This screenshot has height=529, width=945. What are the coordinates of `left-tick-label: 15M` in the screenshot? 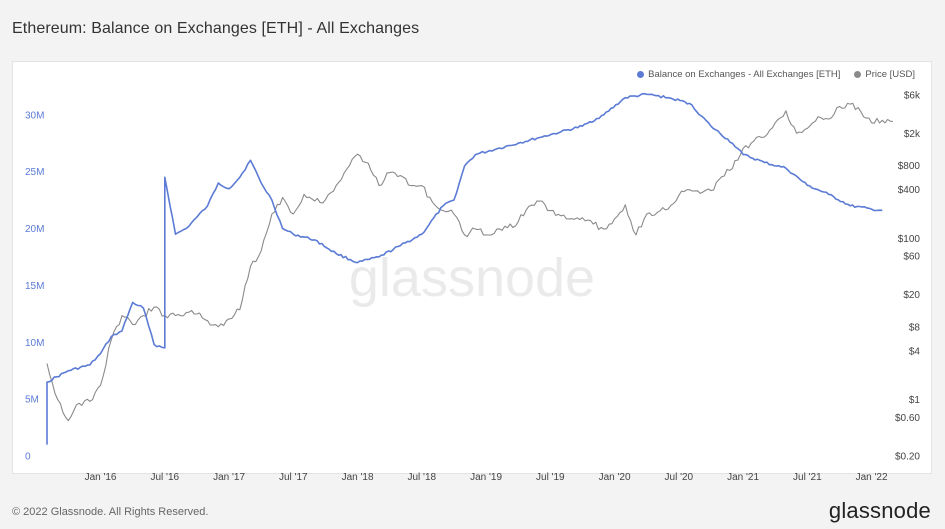 It's located at (34, 286).